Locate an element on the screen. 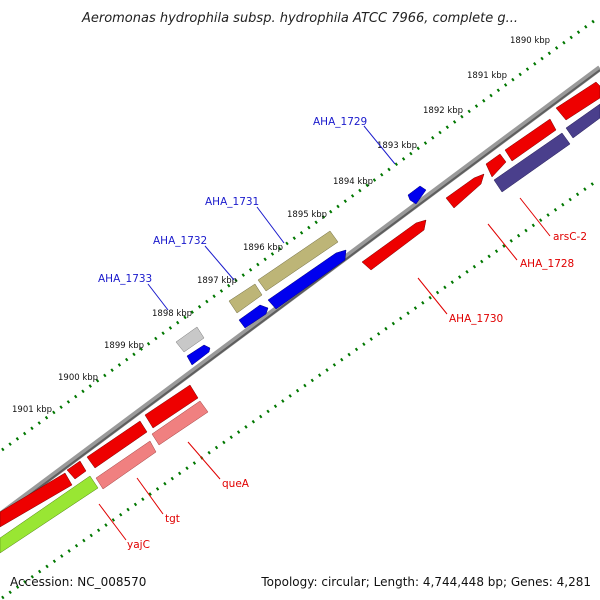 Image resolution: width=600 pixels, height=600 pixels. gene-label-ahA-1730: AHA_1730 is located at coordinates (476, 319).